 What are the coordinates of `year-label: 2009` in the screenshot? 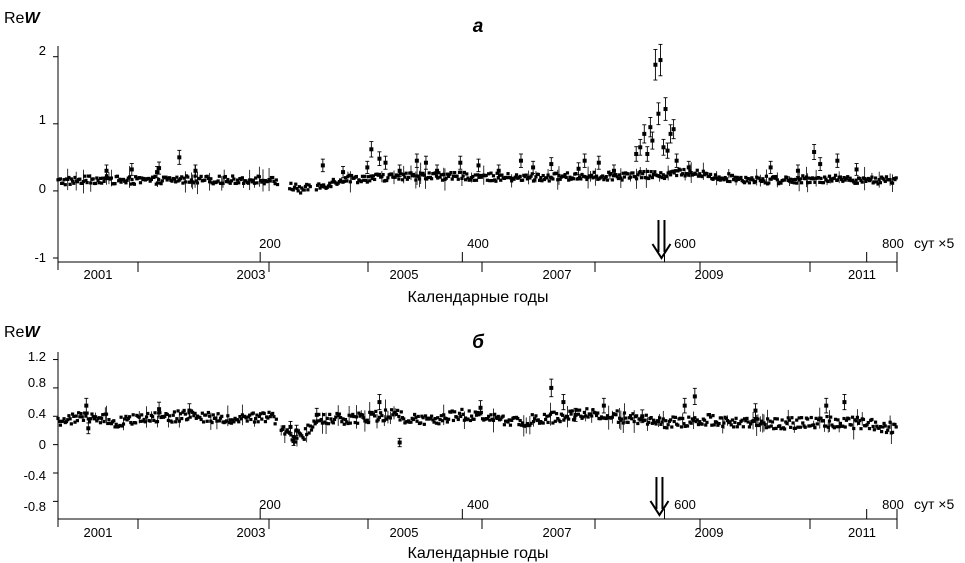 It's located at (709, 274).